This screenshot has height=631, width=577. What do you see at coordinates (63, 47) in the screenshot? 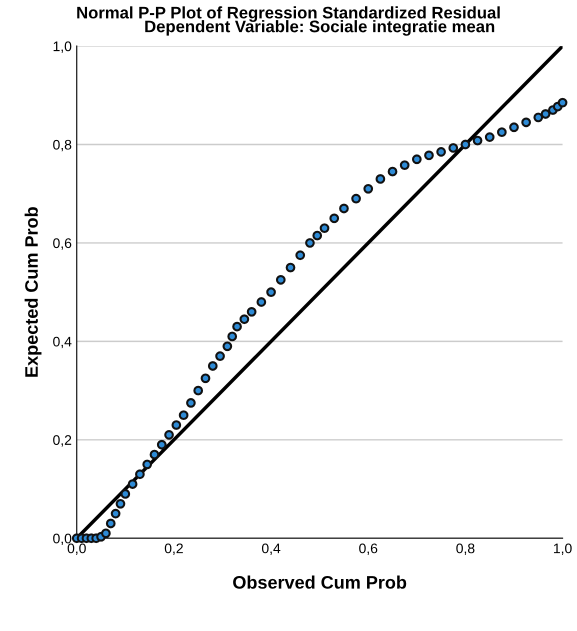
I see `y-tick-label: 1,0` at bounding box center [63, 47].